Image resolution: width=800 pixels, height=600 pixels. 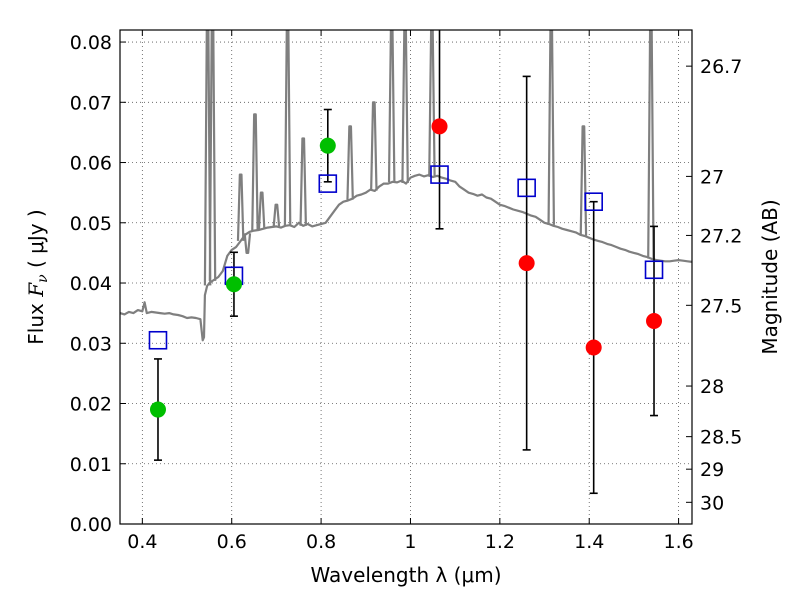 I want to click on y-tick-label: 0.06, so click(x=91, y=164).